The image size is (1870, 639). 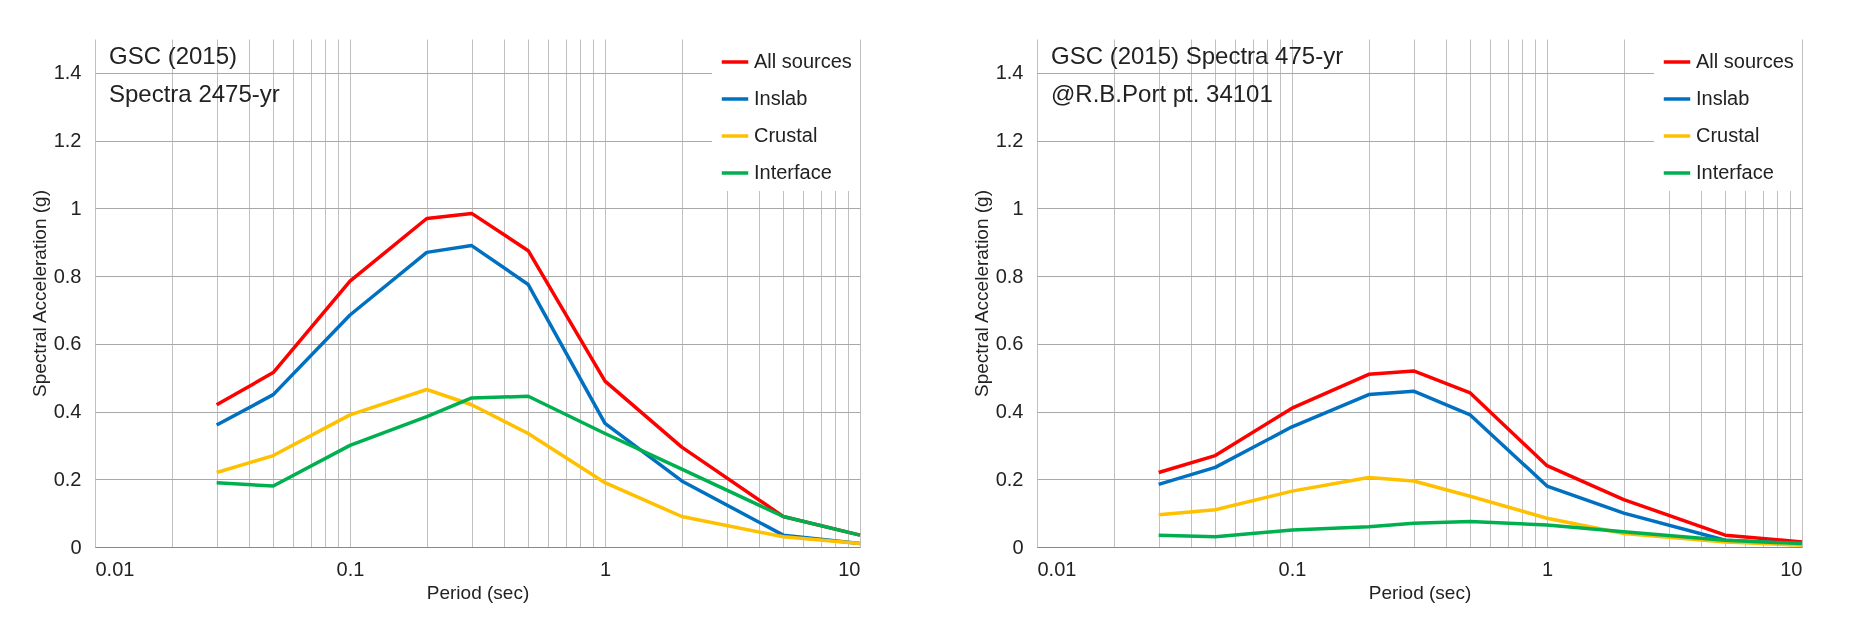 I want to click on text: GSC (2015) Spectra 2475-yr, so click(x=194, y=74).